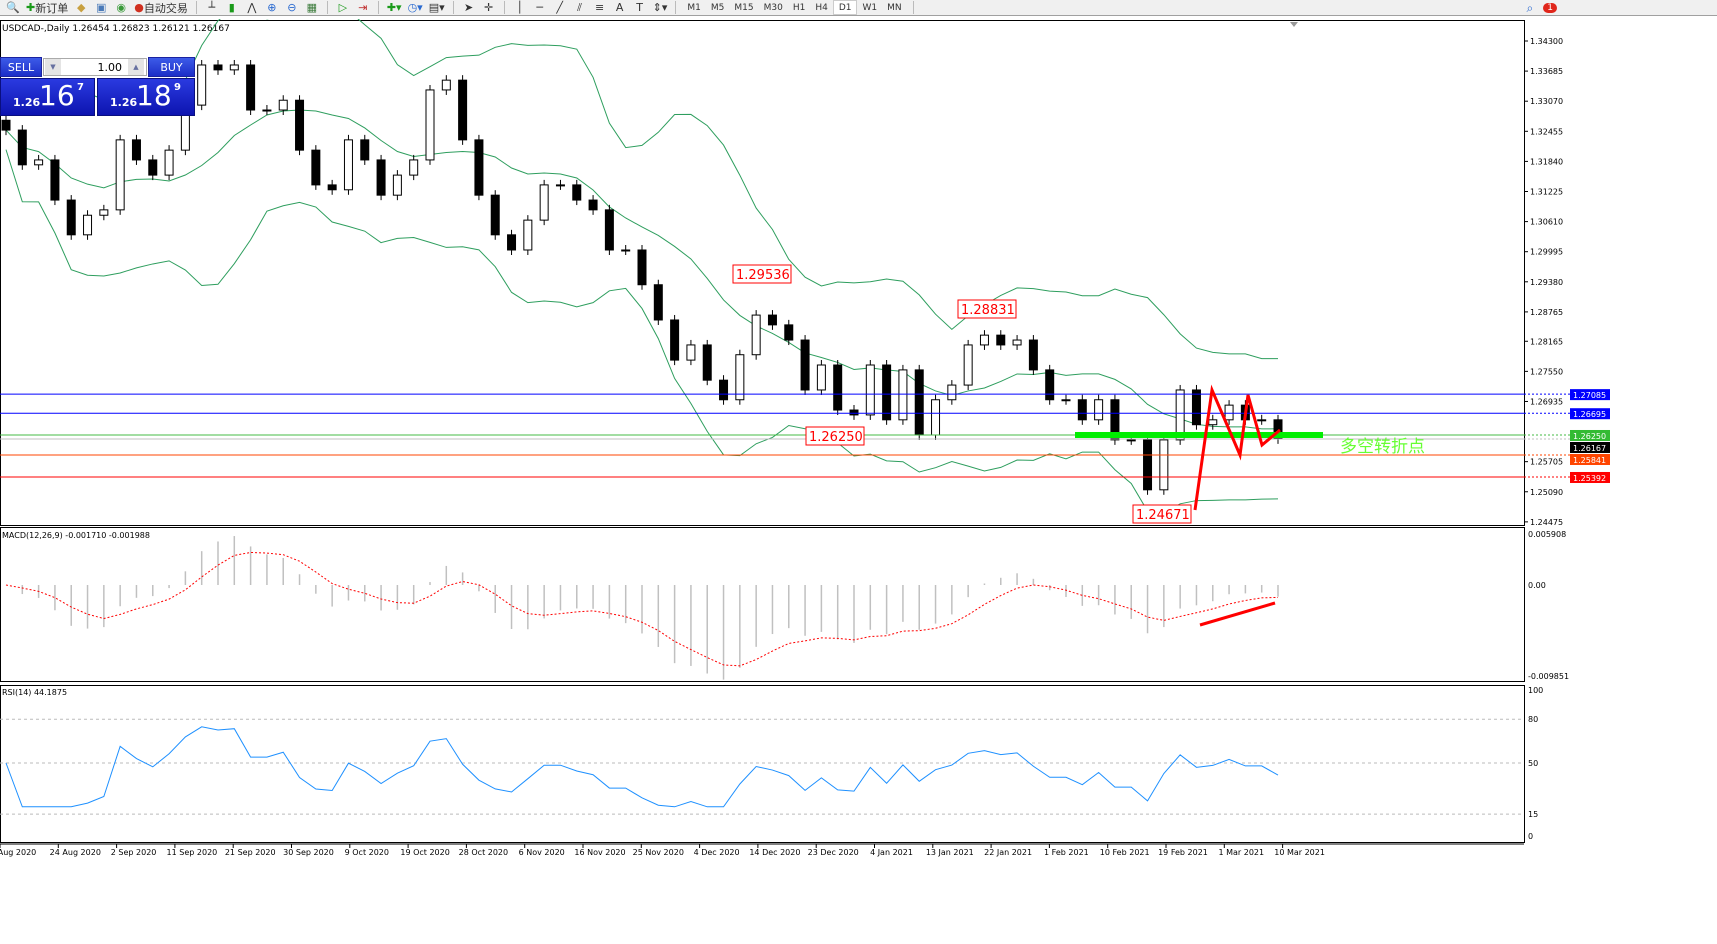  I want to click on date-label: 14 Dec 2020, so click(774, 852).